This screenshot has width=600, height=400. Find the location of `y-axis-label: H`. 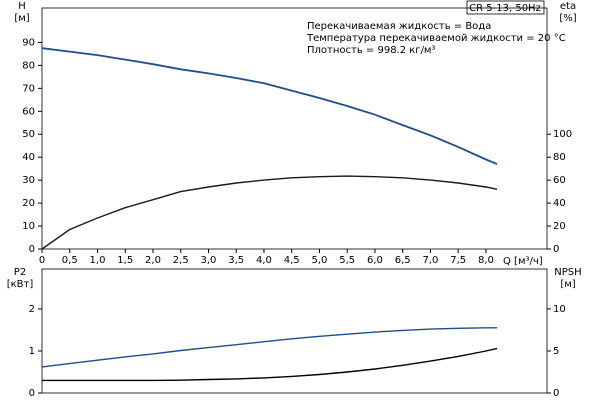

y-axis-label: H is located at coordinates (22, 6).